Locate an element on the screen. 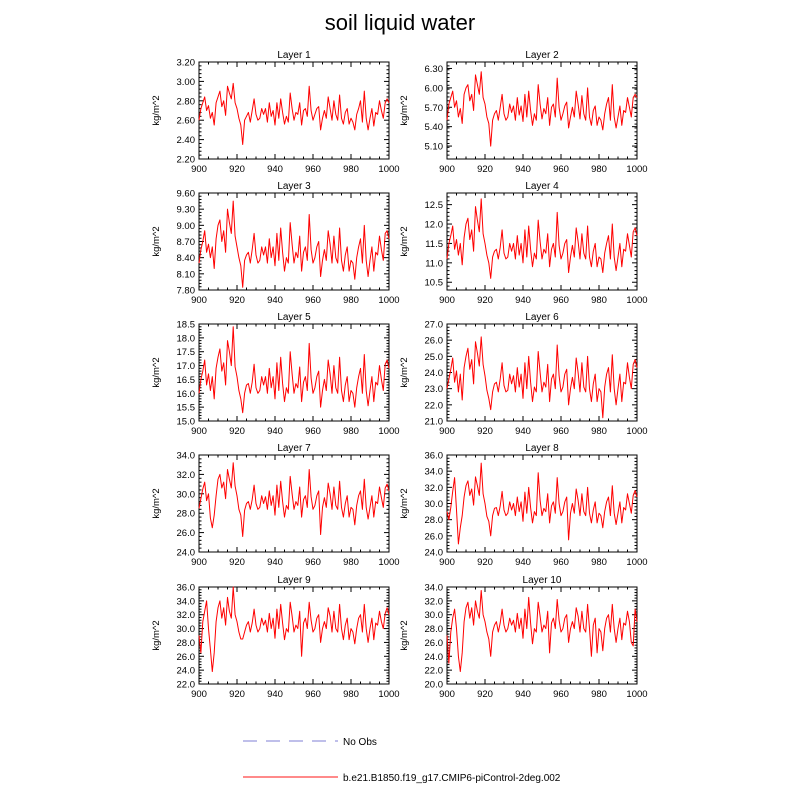 This screenshot has width=800, height=800. panel-title: Layer 2 is located at coordinates (542, 55).